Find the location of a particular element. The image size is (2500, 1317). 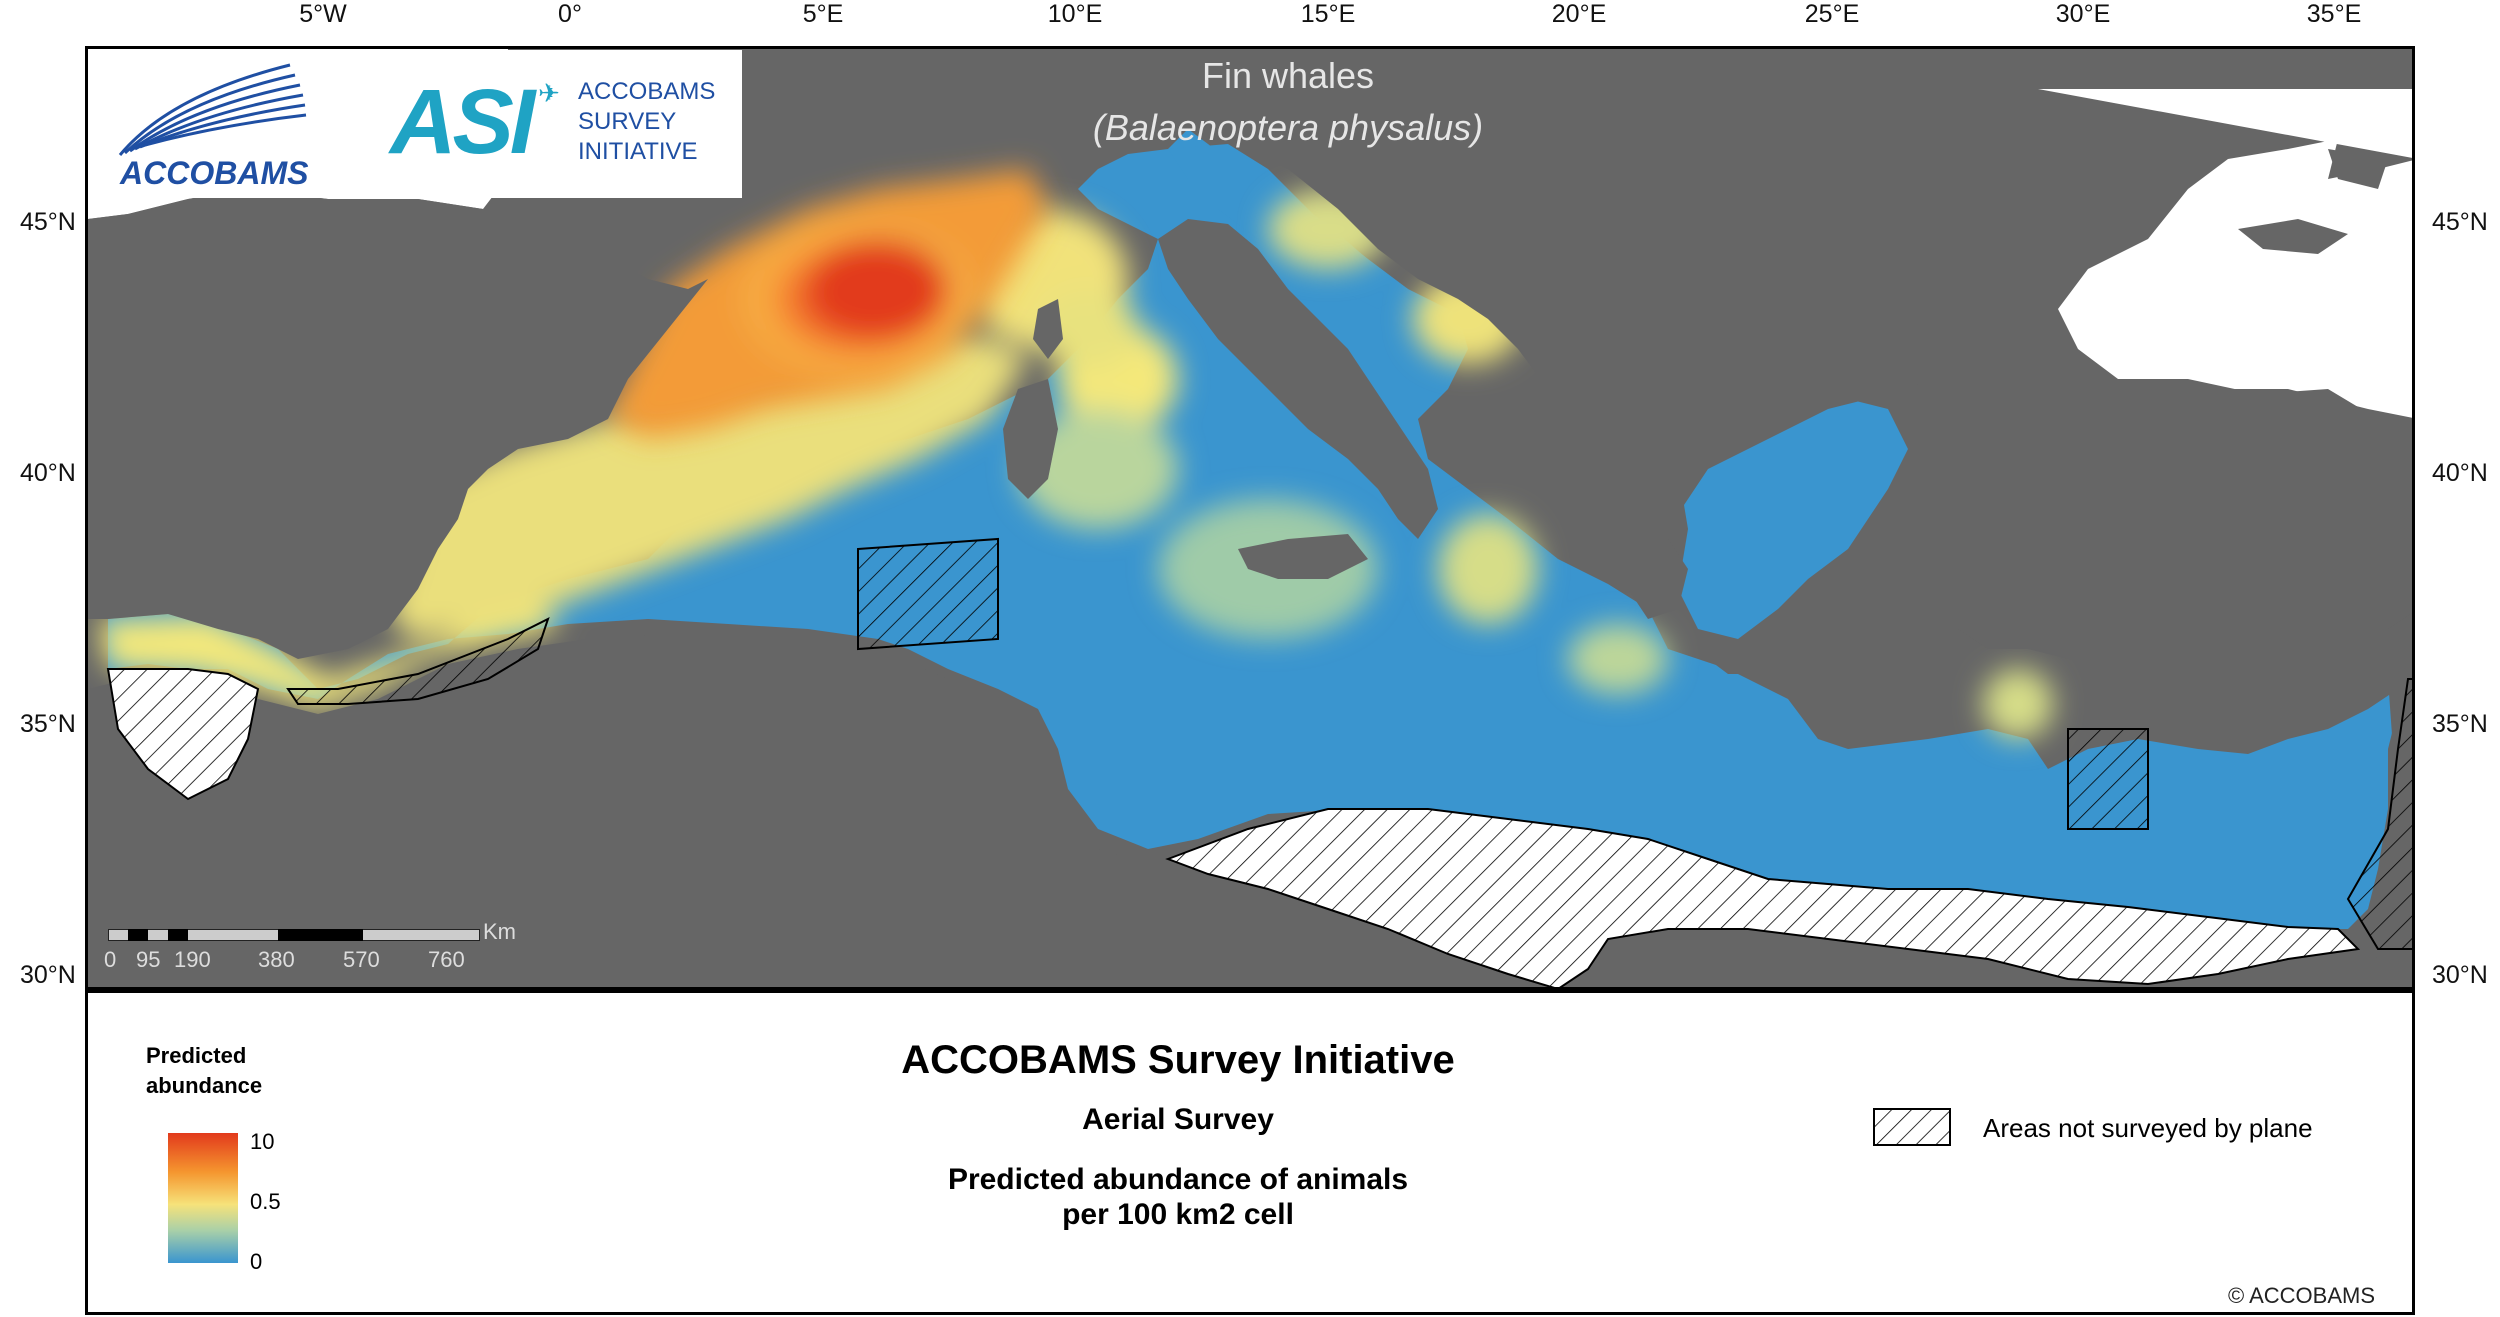

accobams-logo-text: ACCOBAMS is located at coordinates (214, 173).